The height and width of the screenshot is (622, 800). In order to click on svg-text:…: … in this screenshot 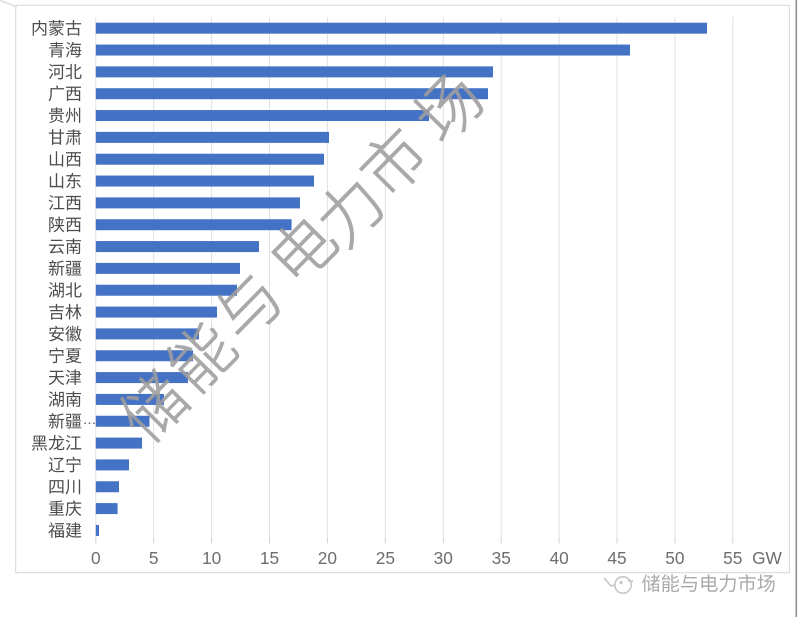, I will do `click(90, 419)`.